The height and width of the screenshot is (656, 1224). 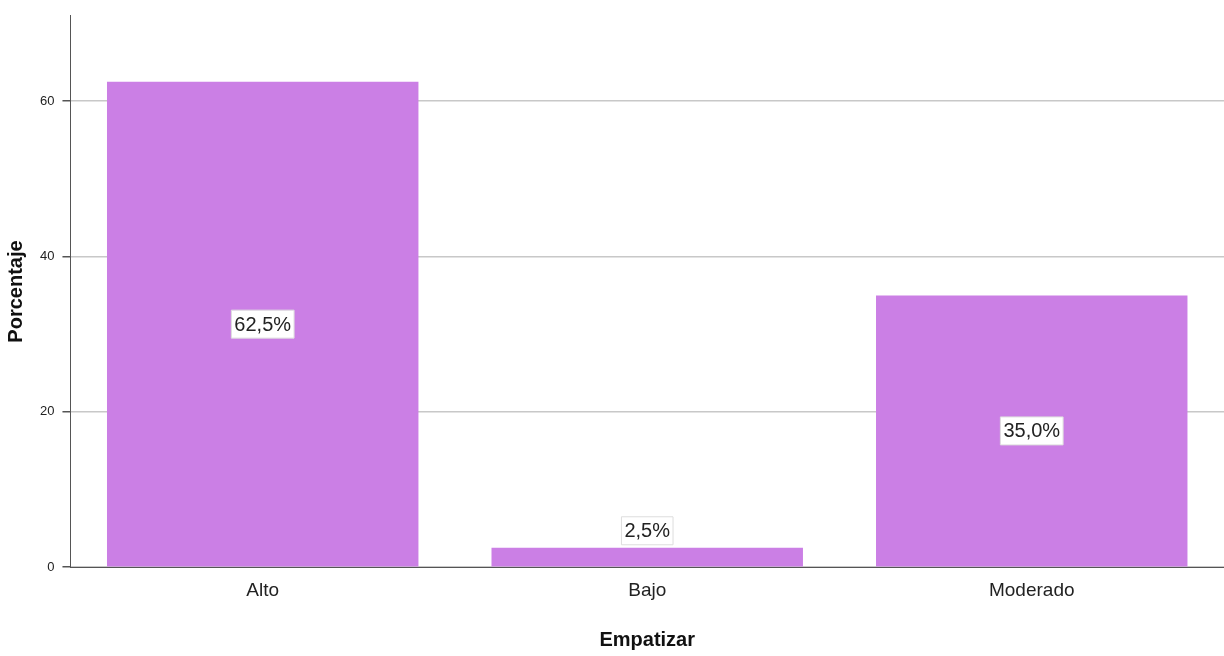 I want to click on x-tick-label: Bajo, so click(x=647, y=589).